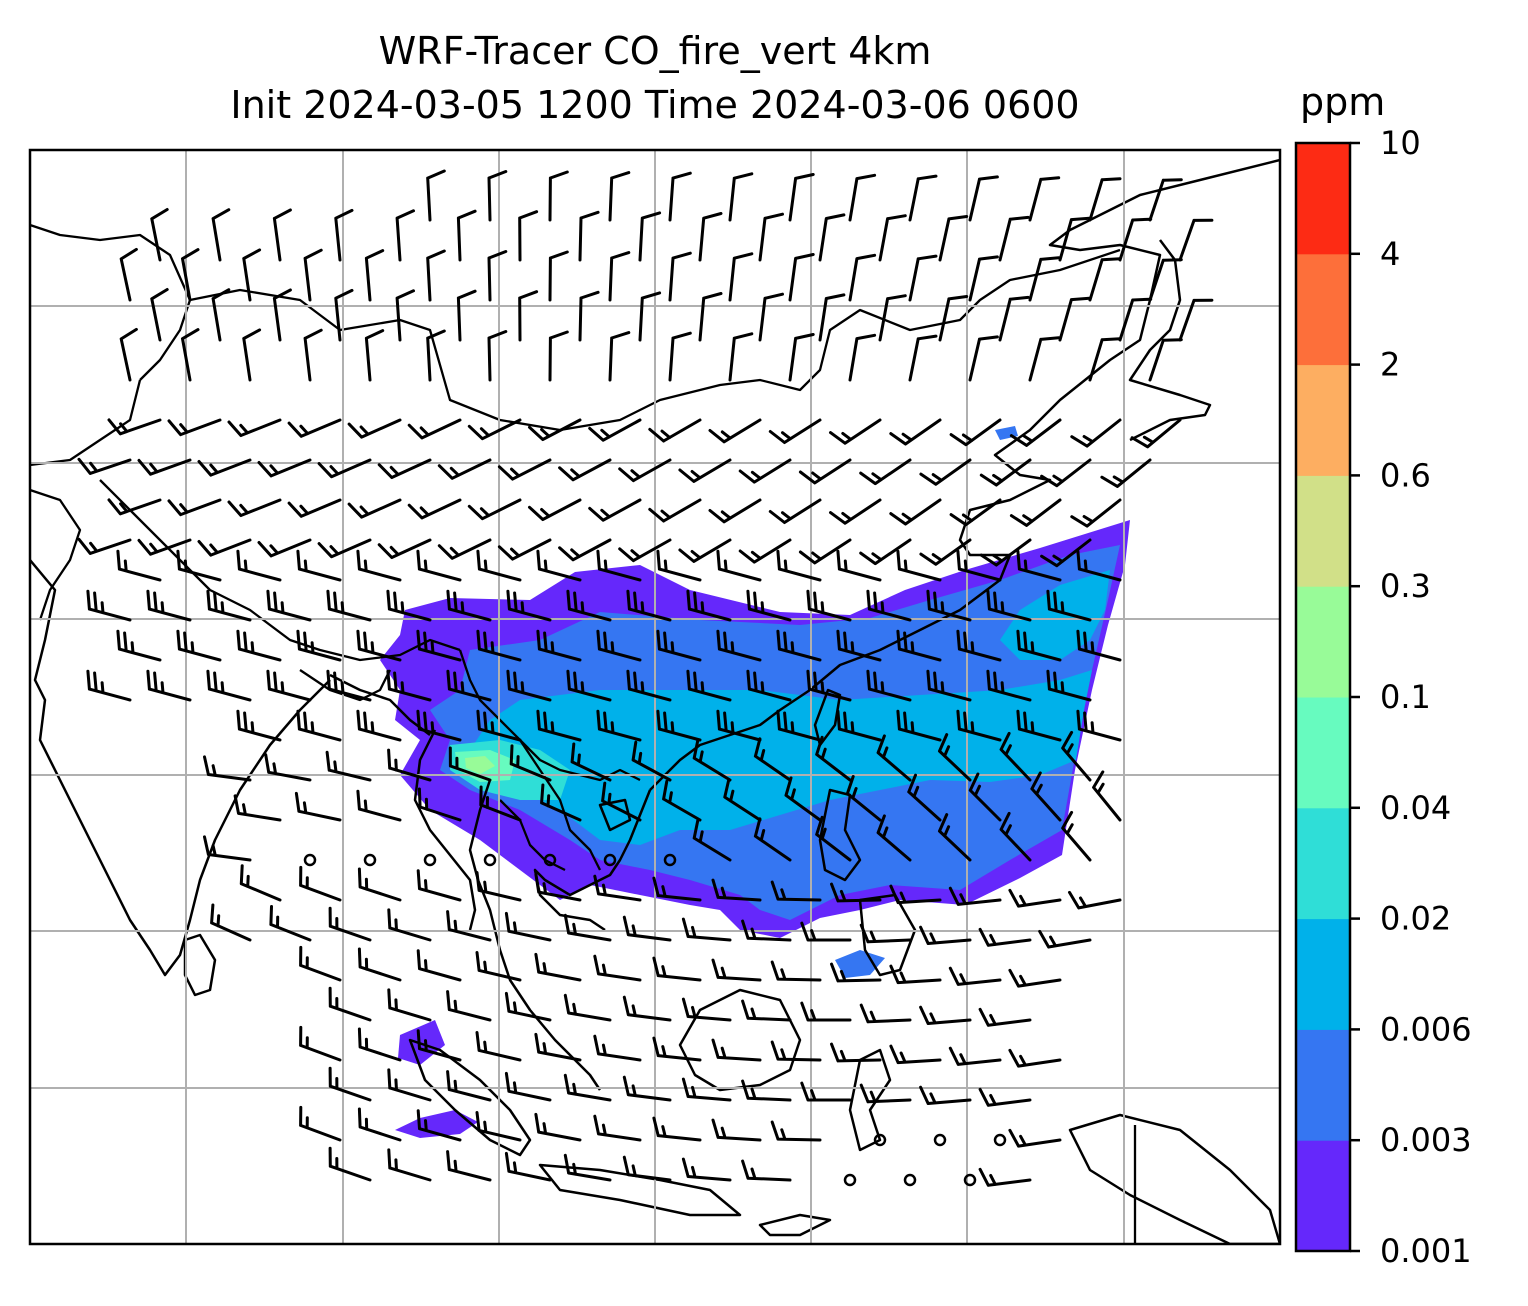 The image size is (1528, 1306). Describe the element at coordinates (470, 1097) in the screenshot. I see `island-sumatra` at that location.